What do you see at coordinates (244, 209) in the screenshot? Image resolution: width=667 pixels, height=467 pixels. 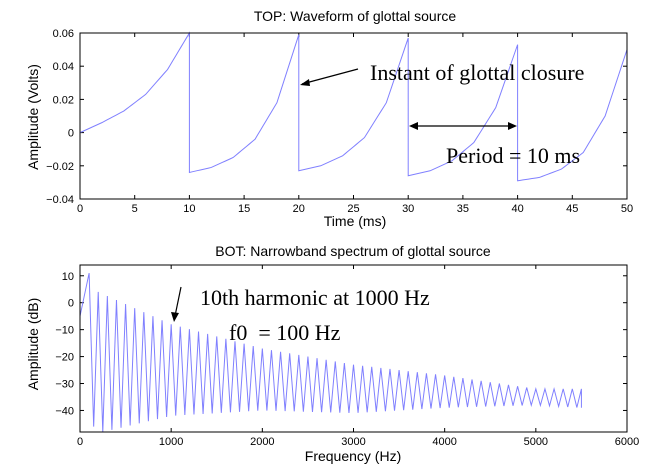 I see `top-x-tick-label: 15` at bounding box center [244, 209].